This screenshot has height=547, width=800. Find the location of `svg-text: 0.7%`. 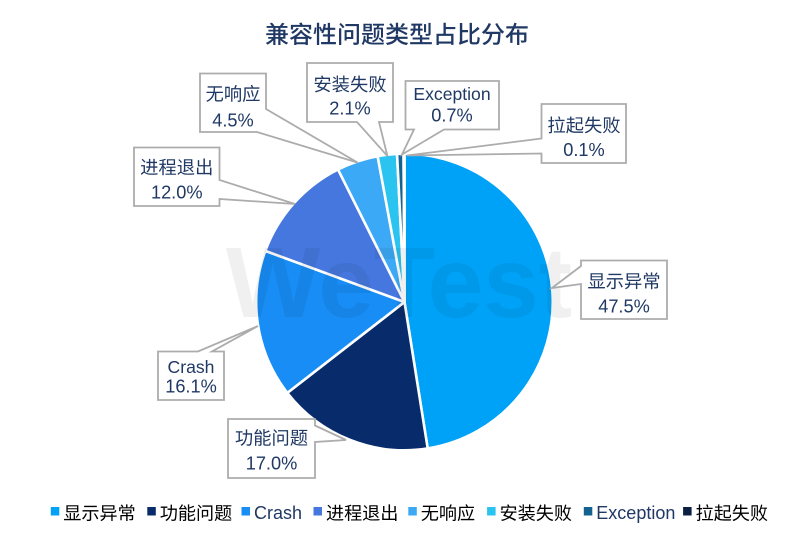

svg-text: 0.7% is located at coordinates (451, 116).